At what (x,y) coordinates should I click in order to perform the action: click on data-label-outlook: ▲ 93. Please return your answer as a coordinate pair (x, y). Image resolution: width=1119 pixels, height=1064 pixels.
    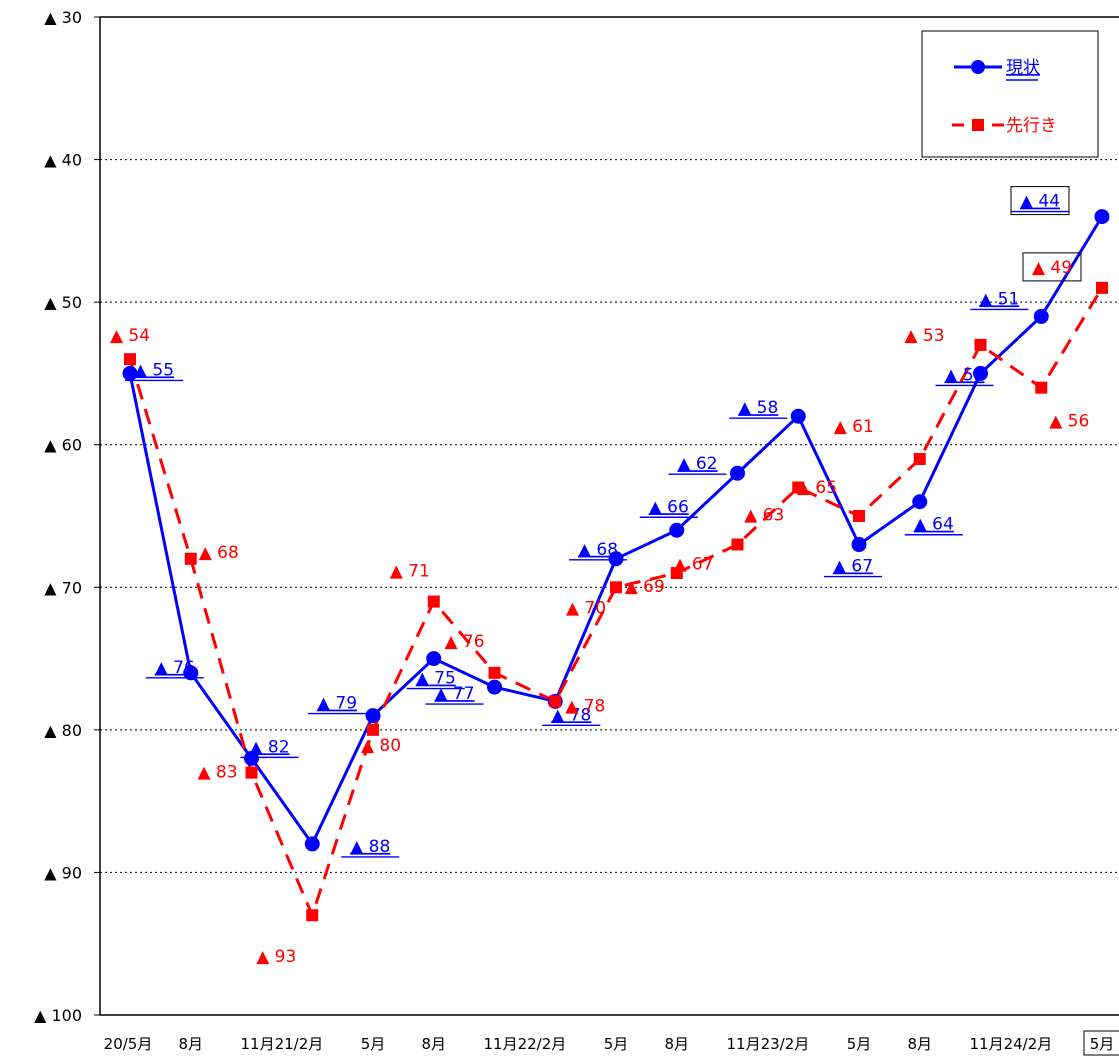
    Looking at the image, I should click on (276, 957).